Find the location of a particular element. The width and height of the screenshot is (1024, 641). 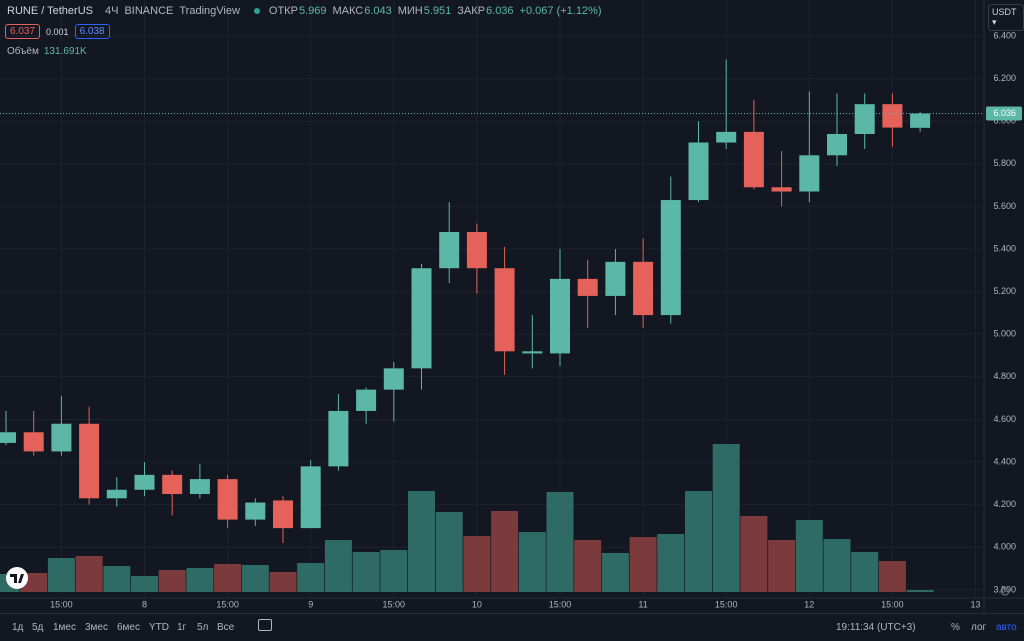

volume-legend: Объём 131.691K is located at coordinates (47, 51).